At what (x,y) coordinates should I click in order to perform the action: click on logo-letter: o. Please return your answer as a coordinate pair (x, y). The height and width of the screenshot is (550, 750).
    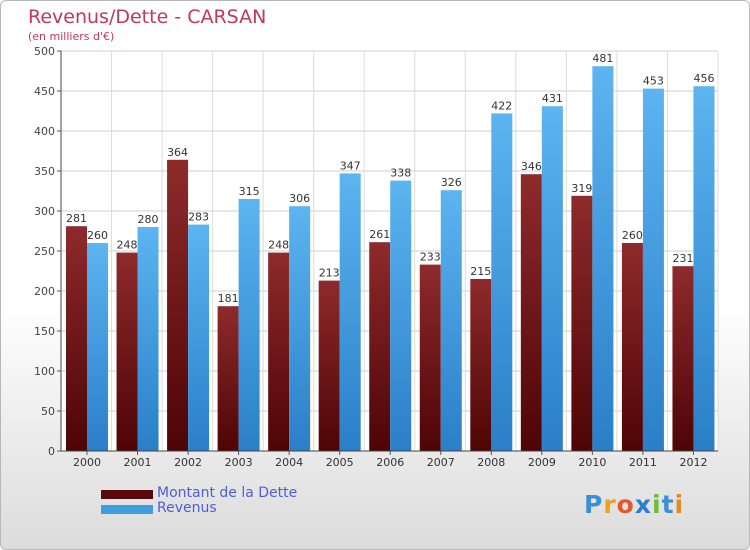
    Looking at the image, I should click on (625, 504).